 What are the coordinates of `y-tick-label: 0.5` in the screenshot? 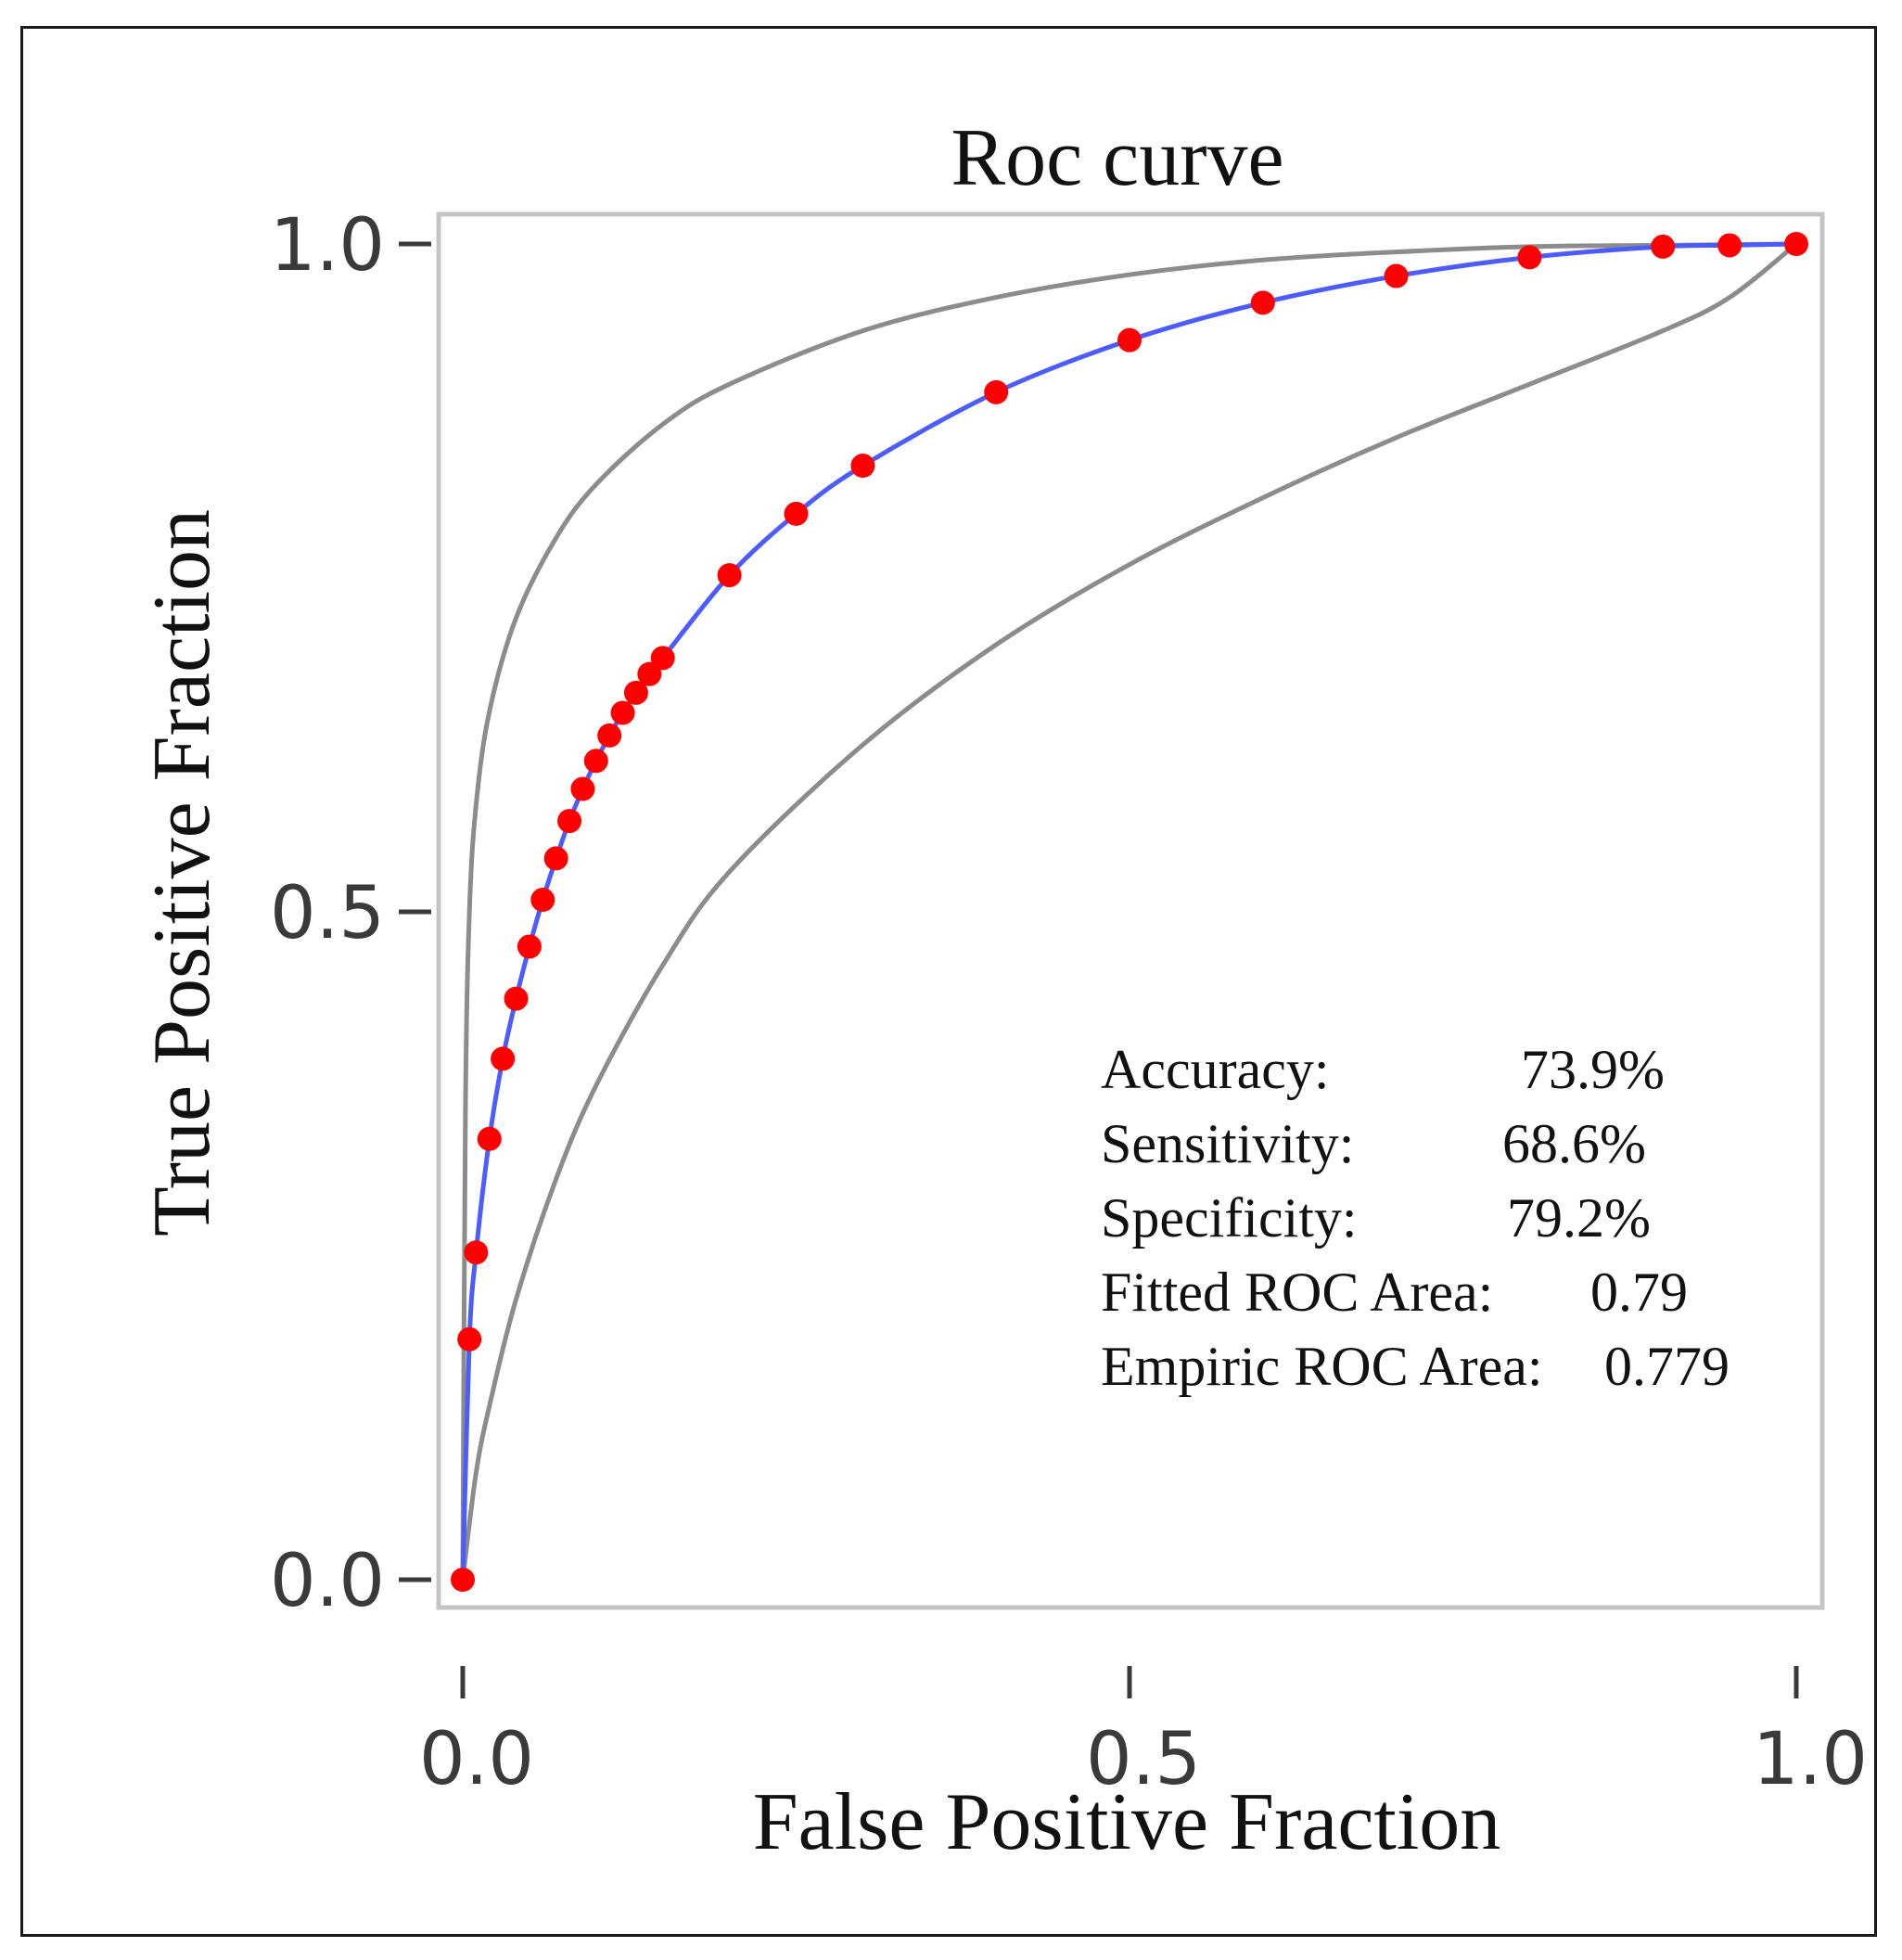 It's located at (327, 913).